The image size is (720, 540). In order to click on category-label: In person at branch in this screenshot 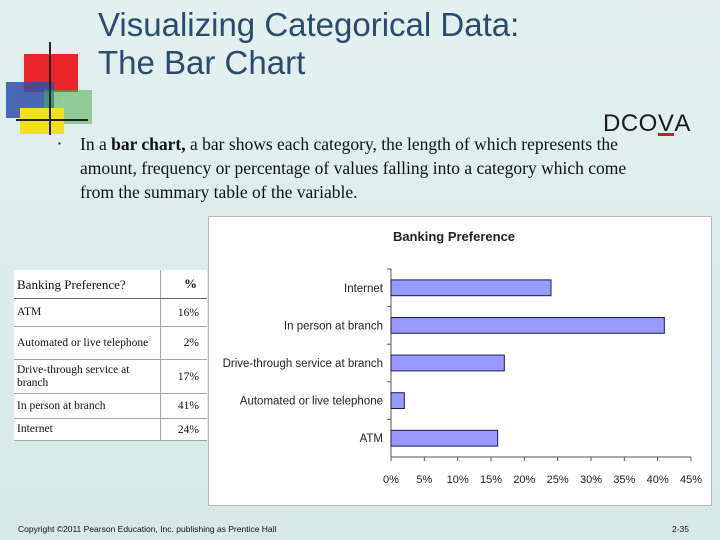, I will do `click(333, 326)`.